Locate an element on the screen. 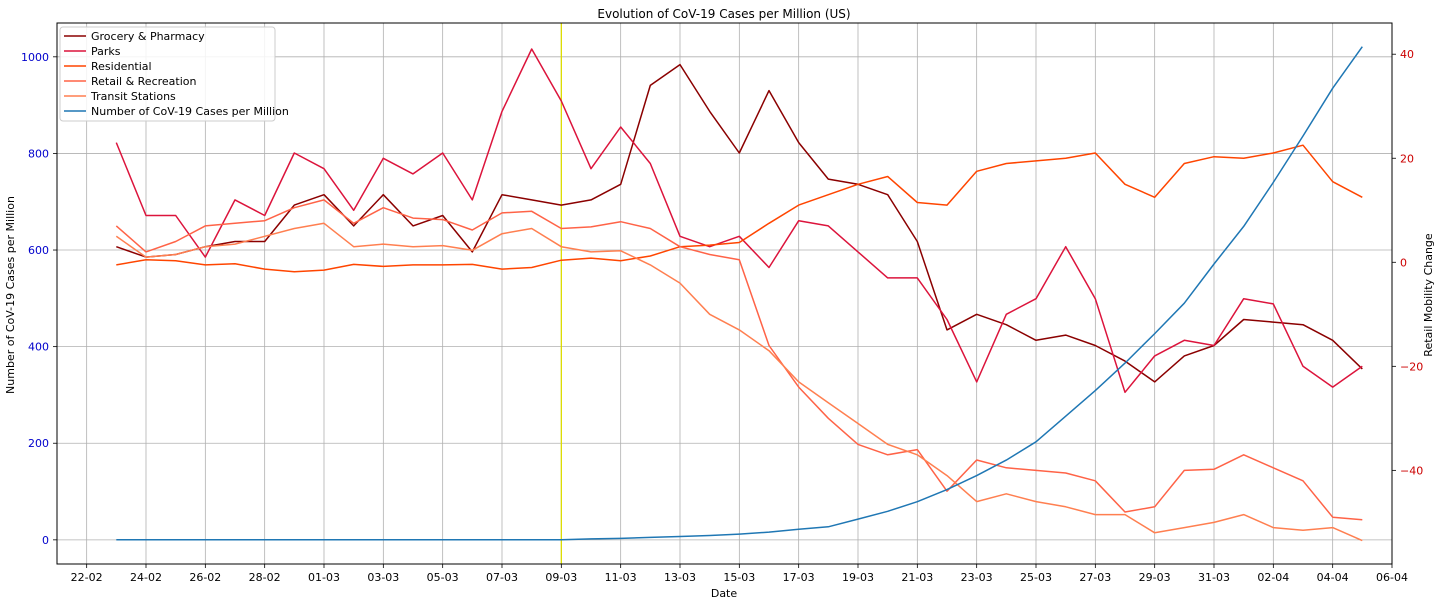  x-tick-label: 29-03 is located at coordinates (1155, 577).